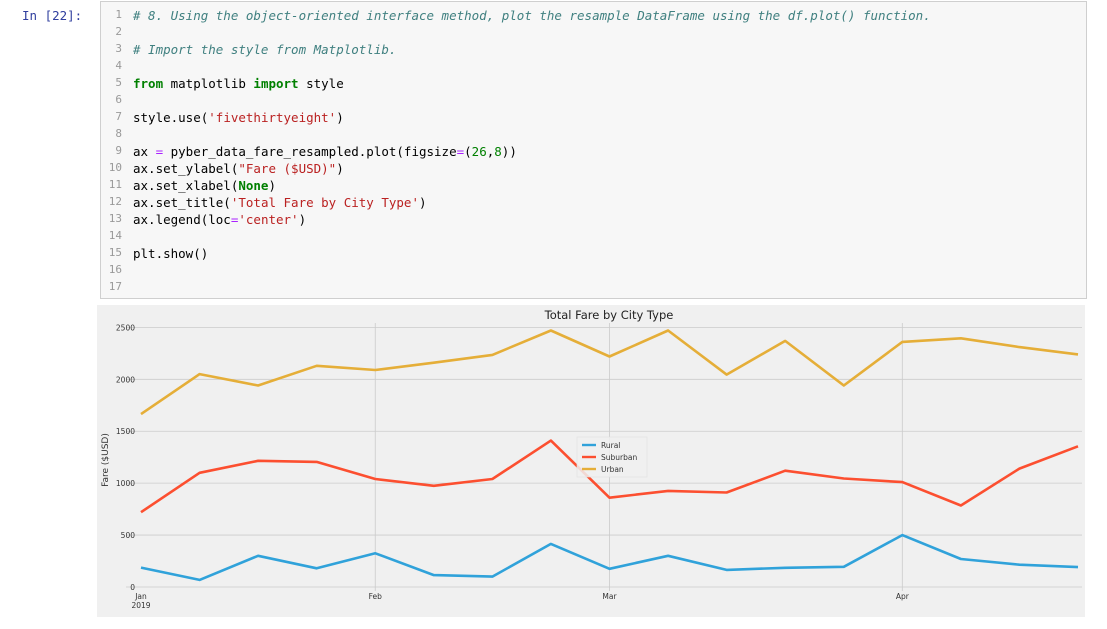 Image resolution: width=1107 pixels, height=629 pixels. What do you see at coordinates (125, 379) in the screenshot?
I see `y-tick-label: 2000` at bounding box center [125, 379].